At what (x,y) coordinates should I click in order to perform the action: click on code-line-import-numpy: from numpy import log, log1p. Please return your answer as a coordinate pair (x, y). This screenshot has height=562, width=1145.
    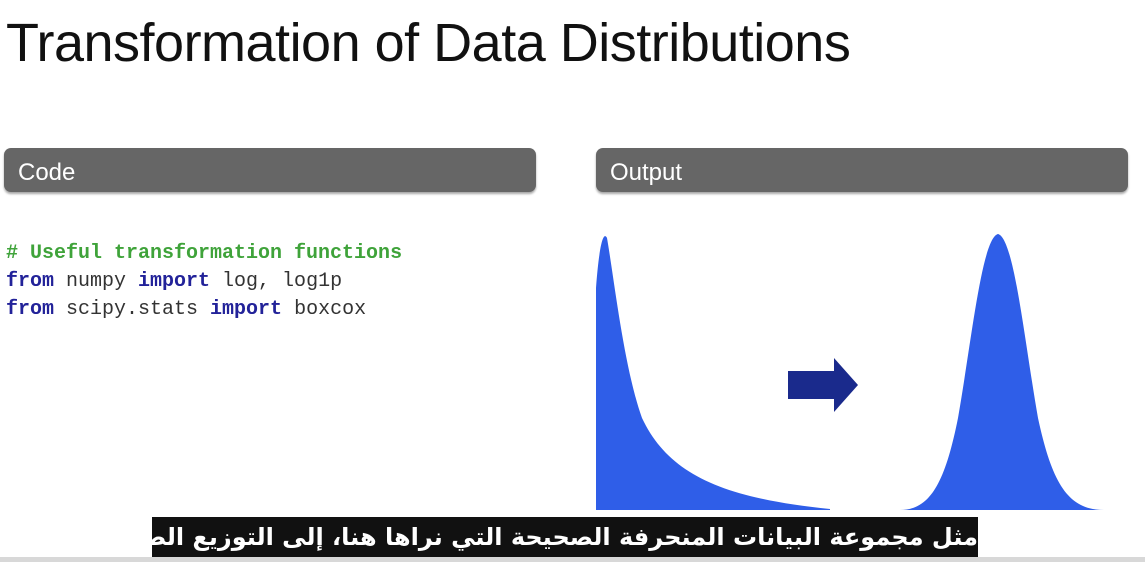
    Looking at the image, I should click on (204, 282).